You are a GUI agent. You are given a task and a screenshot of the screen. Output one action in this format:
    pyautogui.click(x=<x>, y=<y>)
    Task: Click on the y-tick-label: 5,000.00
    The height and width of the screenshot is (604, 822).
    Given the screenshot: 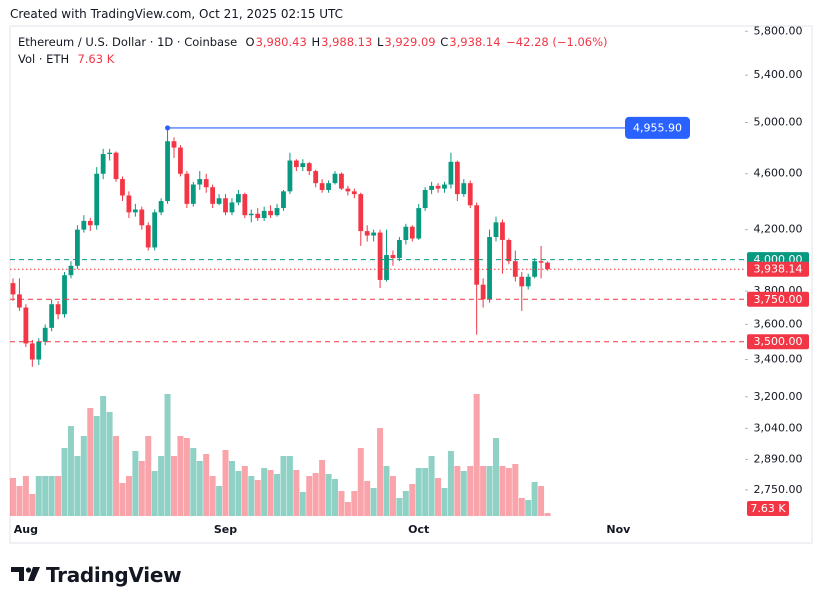 What is the action you would take?
    pyautogui.click(x=778, y=121)
    